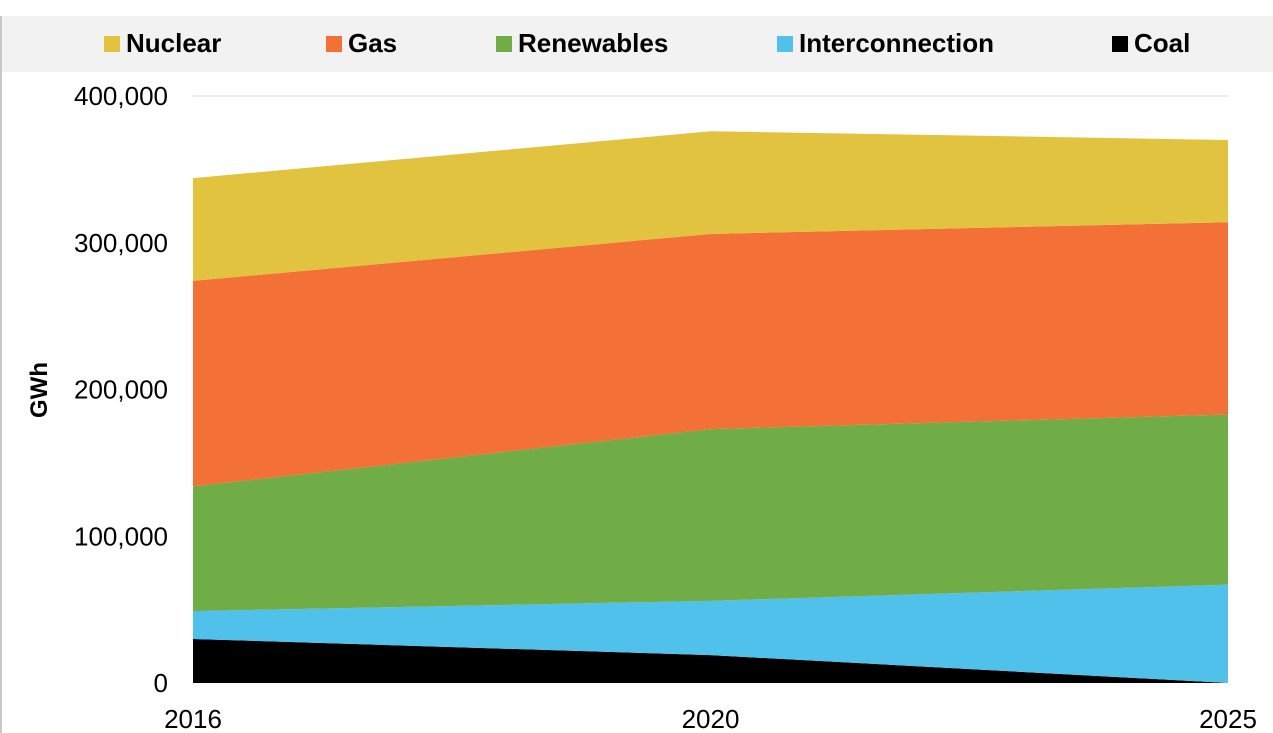 The height and width of the screenshot is (733, 1273). I want to click on y-tick-label: 200,000, so click(121, 390).